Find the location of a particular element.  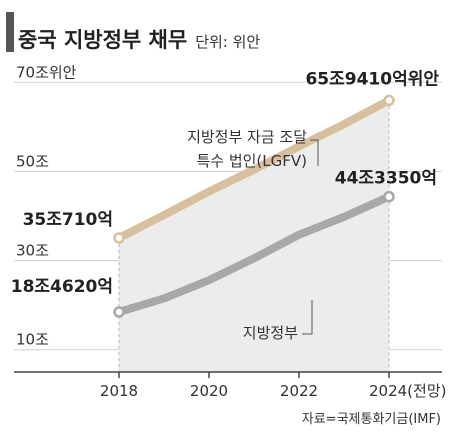

series-label-lgfv-line1: 지방정부 자금 조달 is located at coordinates (247, 137).